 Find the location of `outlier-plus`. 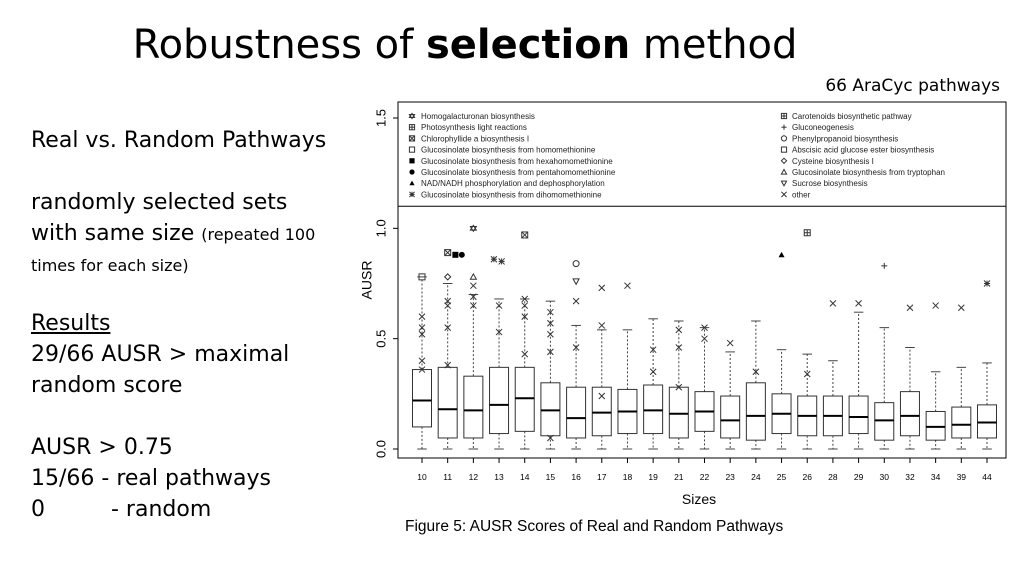

outlier-plus is located at coordinates (884, 265).